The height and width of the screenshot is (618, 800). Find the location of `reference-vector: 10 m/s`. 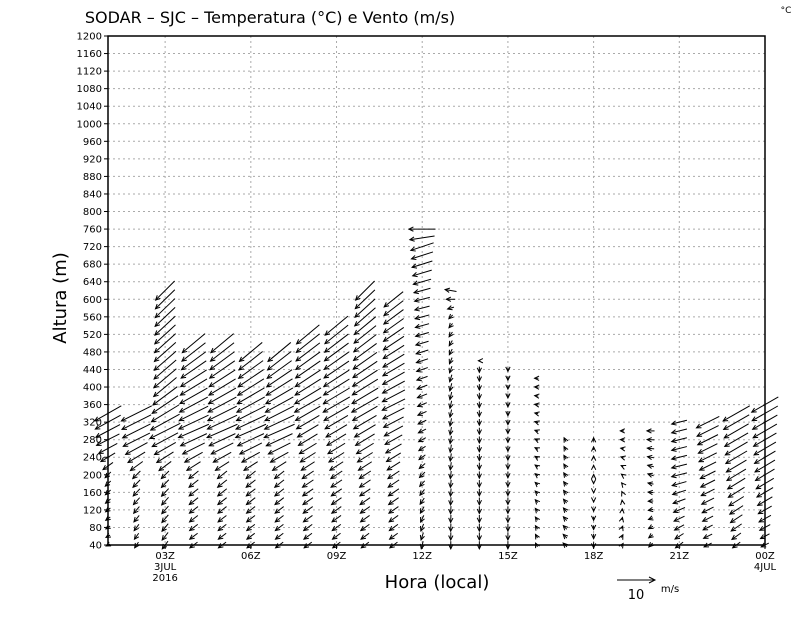

reference-vector: 10 m/s is located at coordinates (648, 589).